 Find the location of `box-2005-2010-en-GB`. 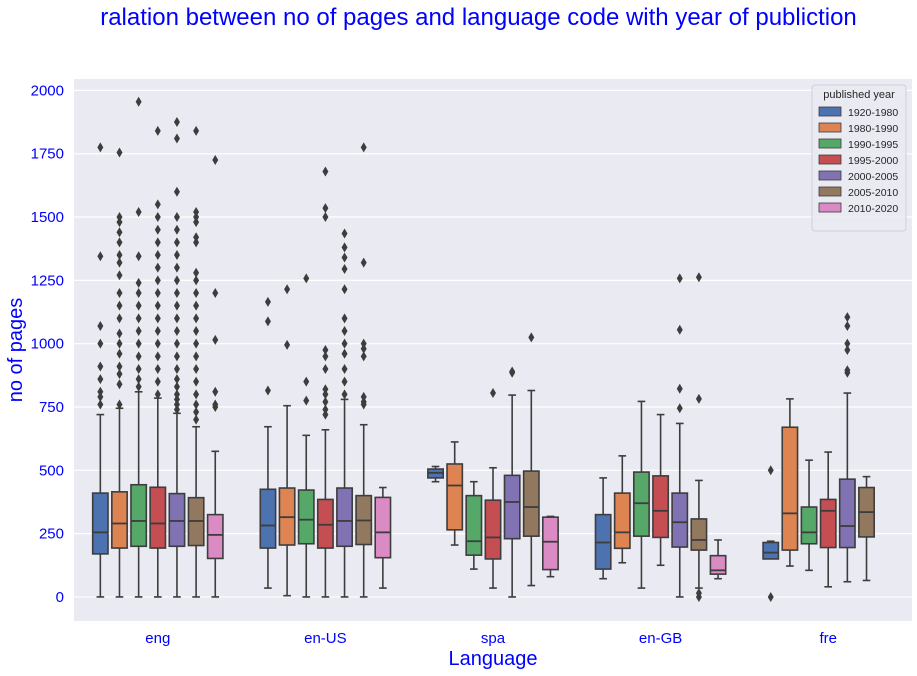

box-2005-2010-en-GB is located at coordinates (699, 437).